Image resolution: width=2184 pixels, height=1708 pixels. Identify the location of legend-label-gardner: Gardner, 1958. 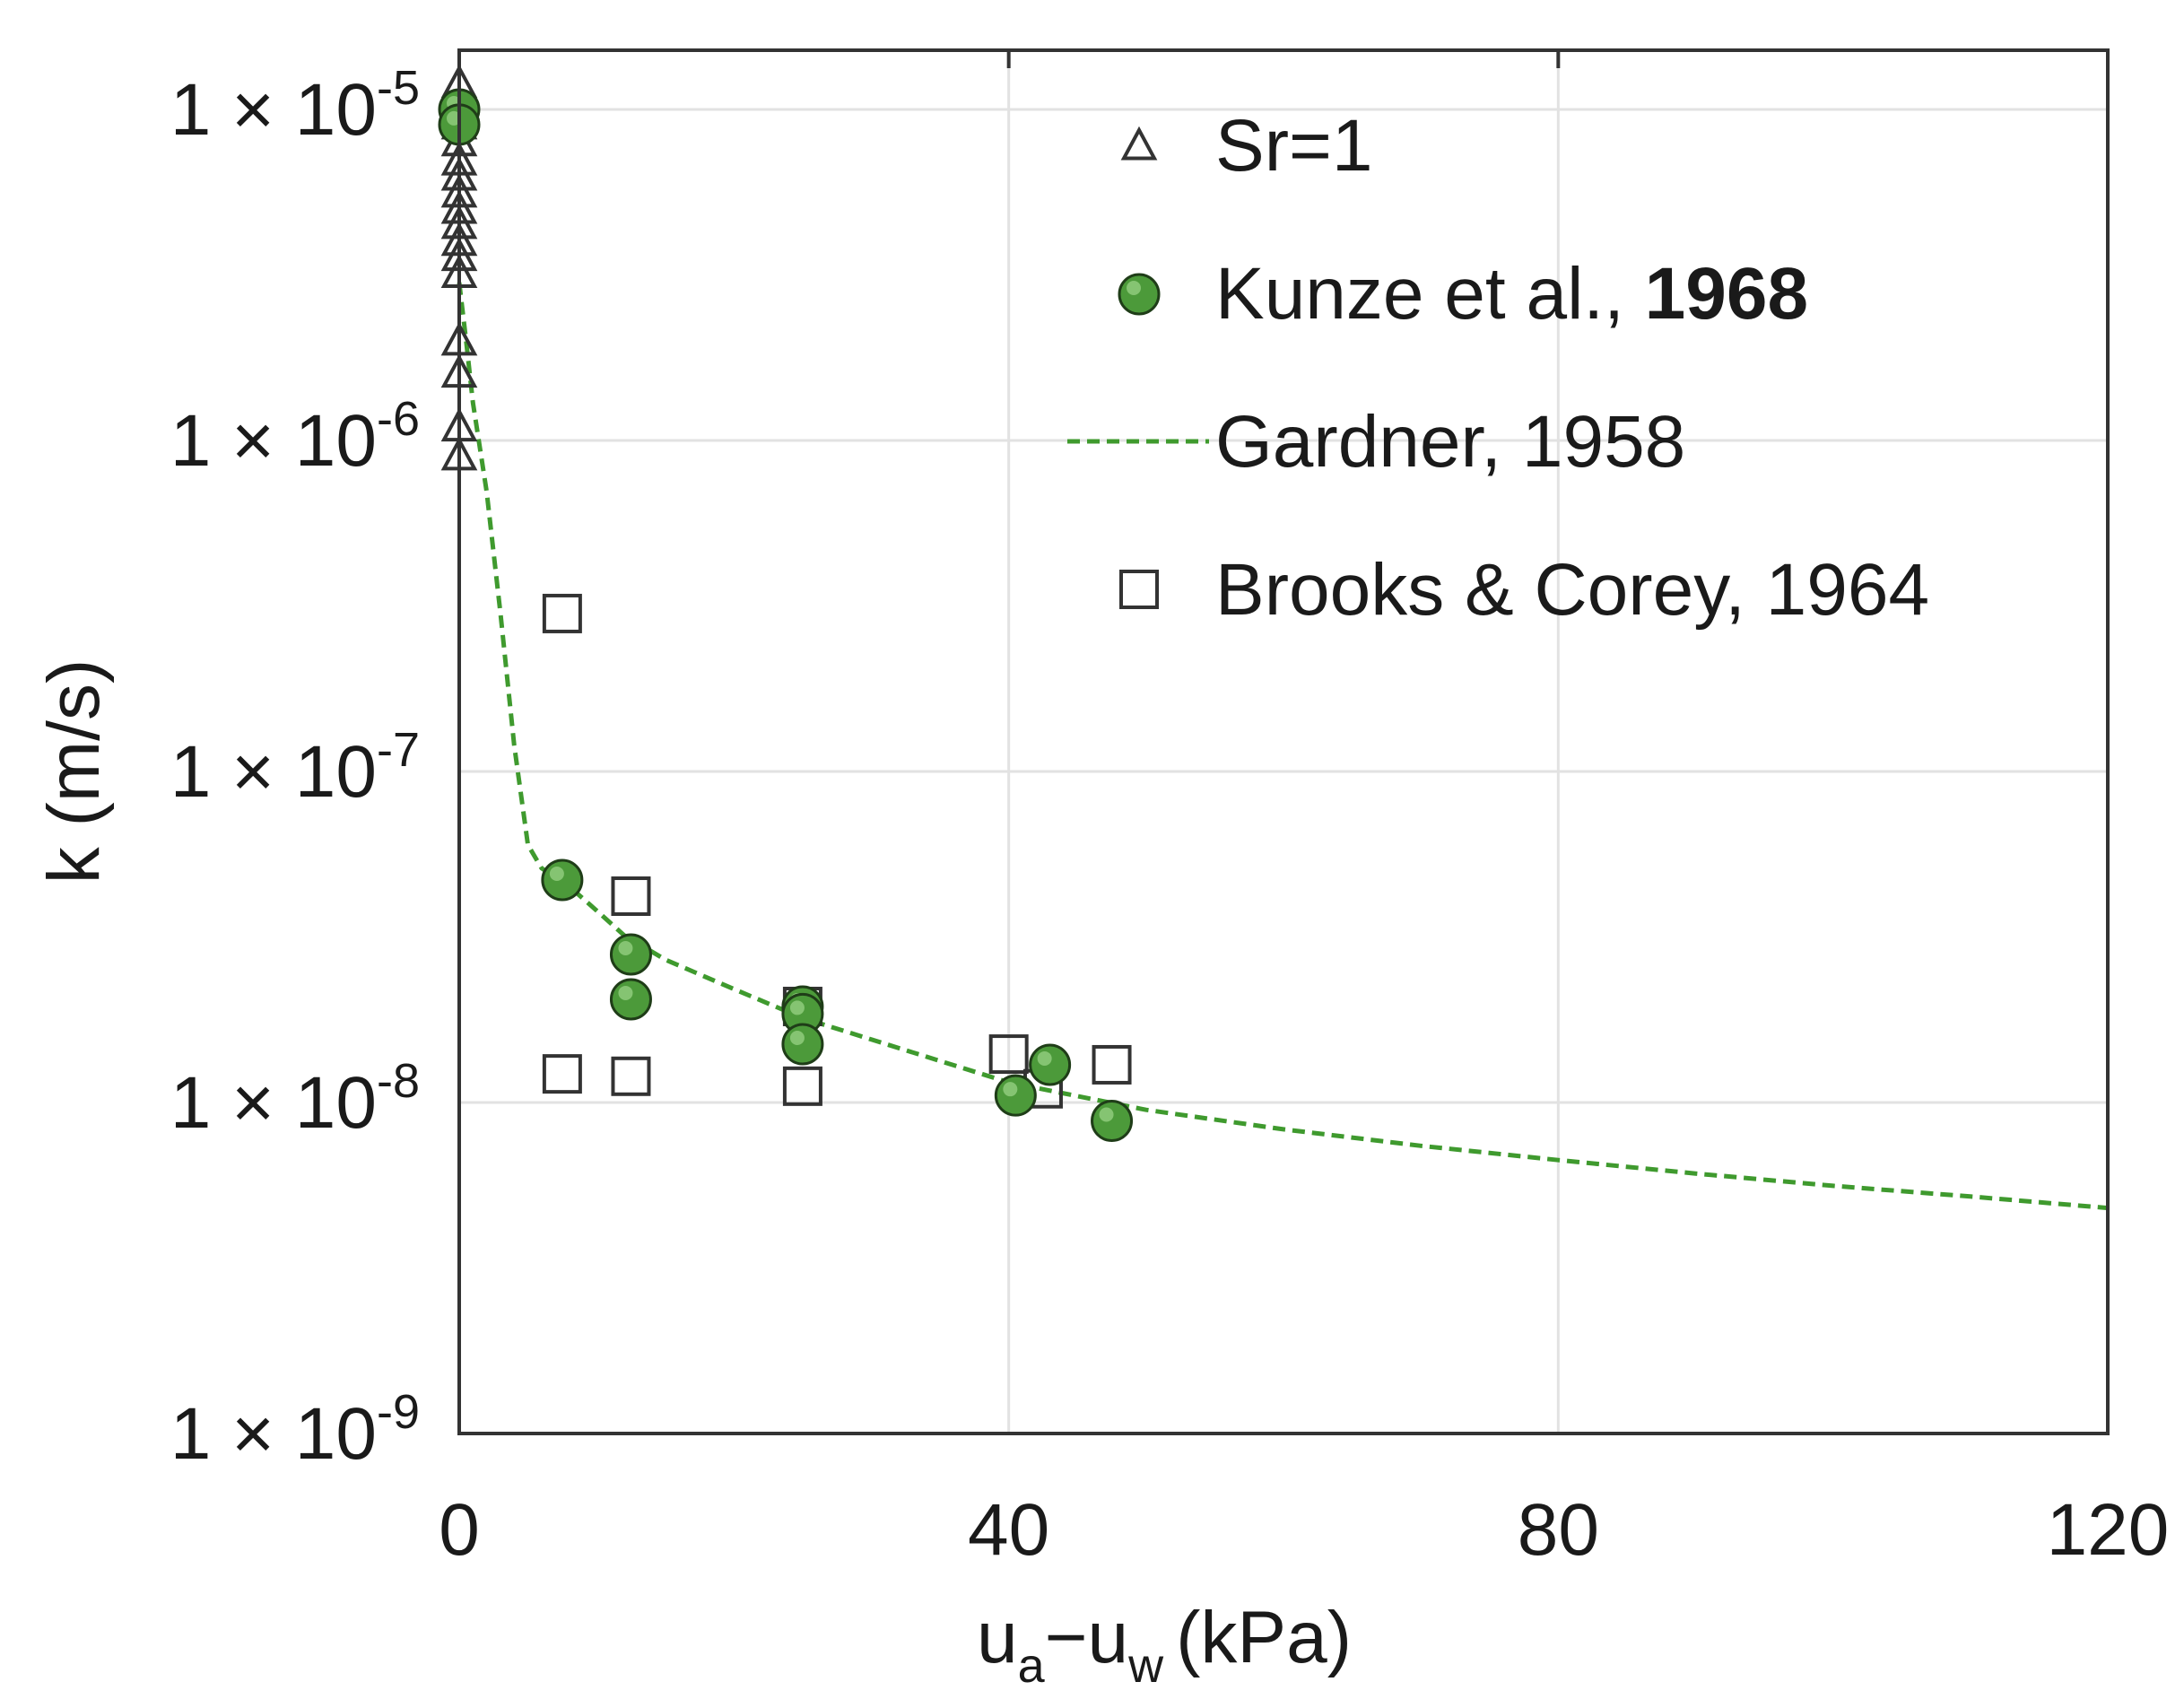
(1450, 442).